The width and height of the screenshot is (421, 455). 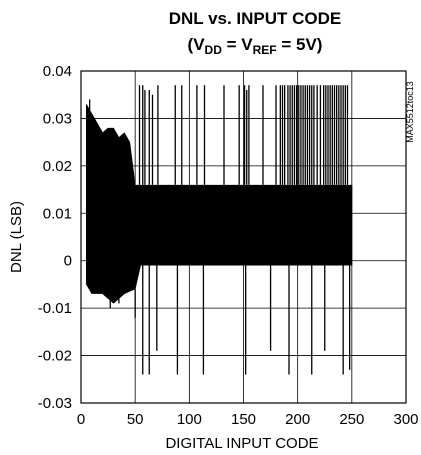 I want to click on y-tick-label: 0.01, so click(x=57, y=213).